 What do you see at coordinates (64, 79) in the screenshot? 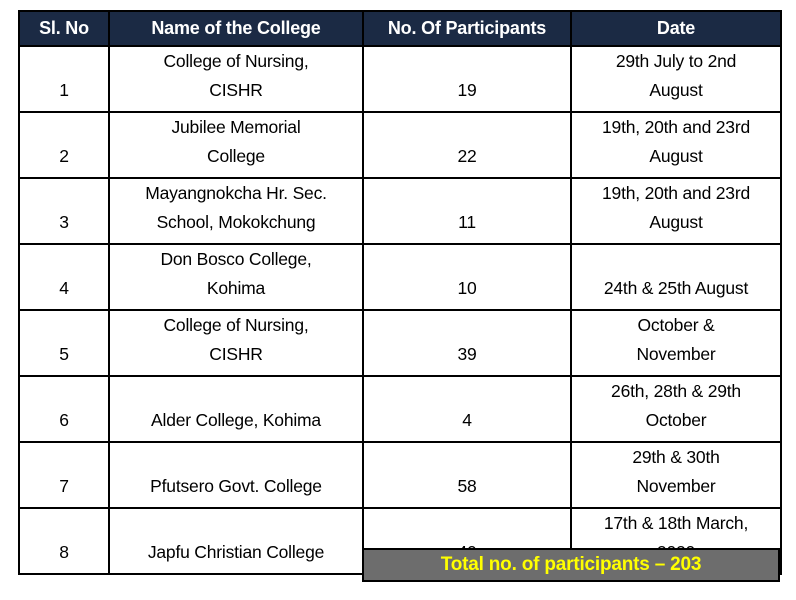
I see `cell-sl-no: 1` at bounding box center [64, 79].